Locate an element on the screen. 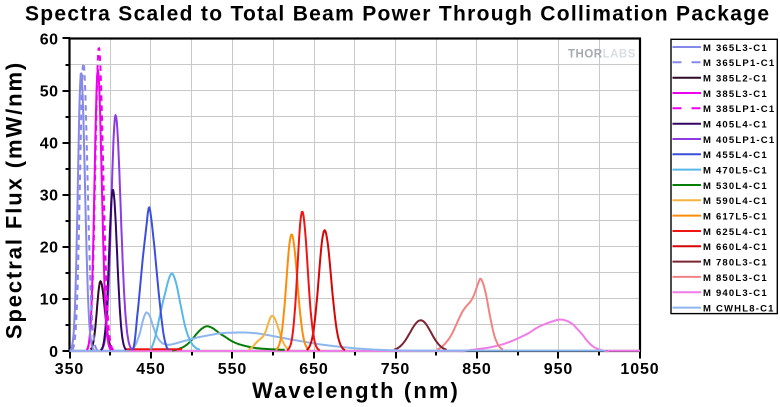 This screenshot has height=407, width=780. svg-text: 20 is located at coordinates (49, 248).